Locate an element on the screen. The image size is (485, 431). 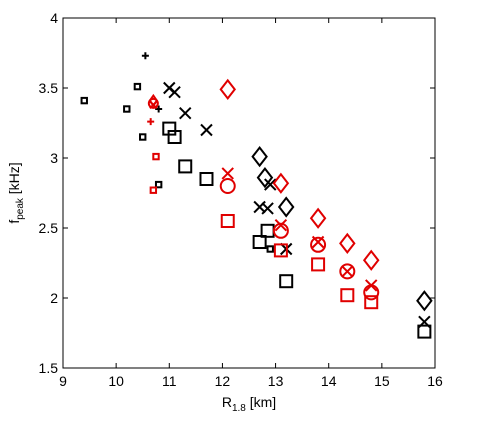
x-tick-label: 13 is located at coordinates (276, 381).